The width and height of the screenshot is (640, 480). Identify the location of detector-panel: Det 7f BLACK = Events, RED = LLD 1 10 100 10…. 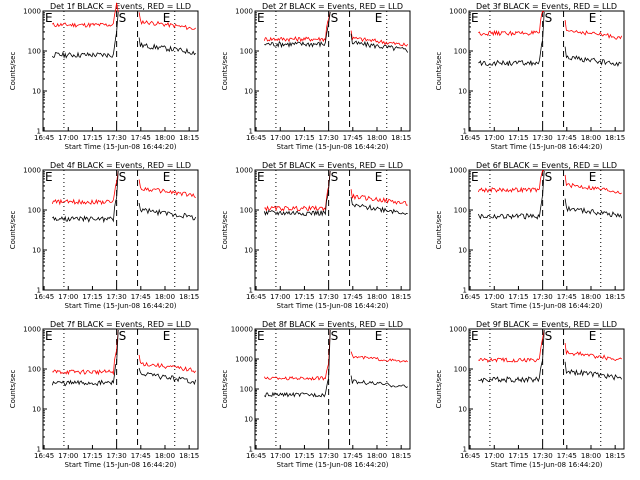
(104, 394).